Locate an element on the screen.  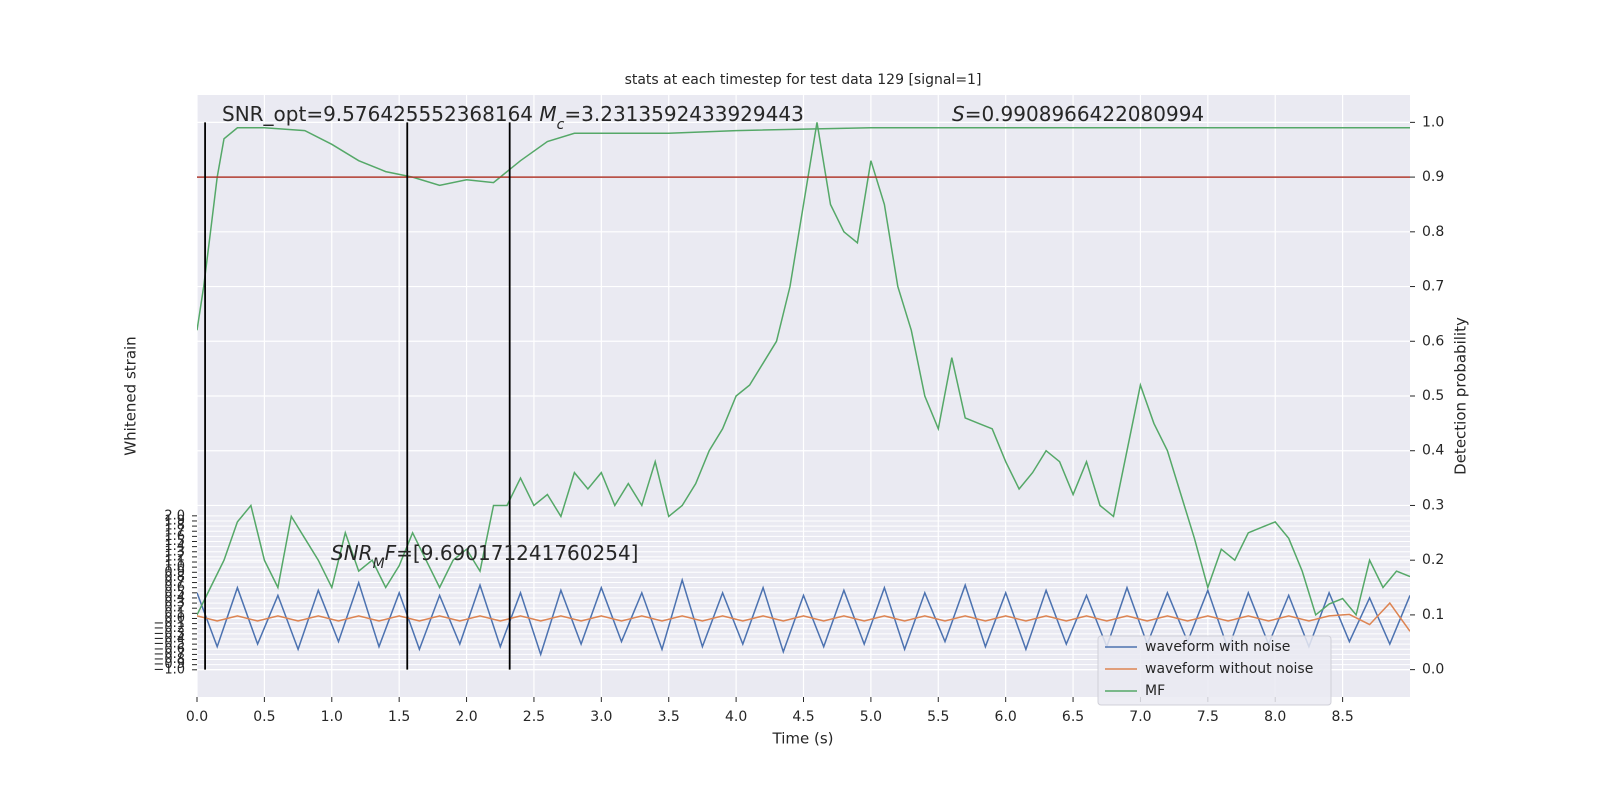
y2-tick-label: 0.3 is located at coordinates (1433, 505).